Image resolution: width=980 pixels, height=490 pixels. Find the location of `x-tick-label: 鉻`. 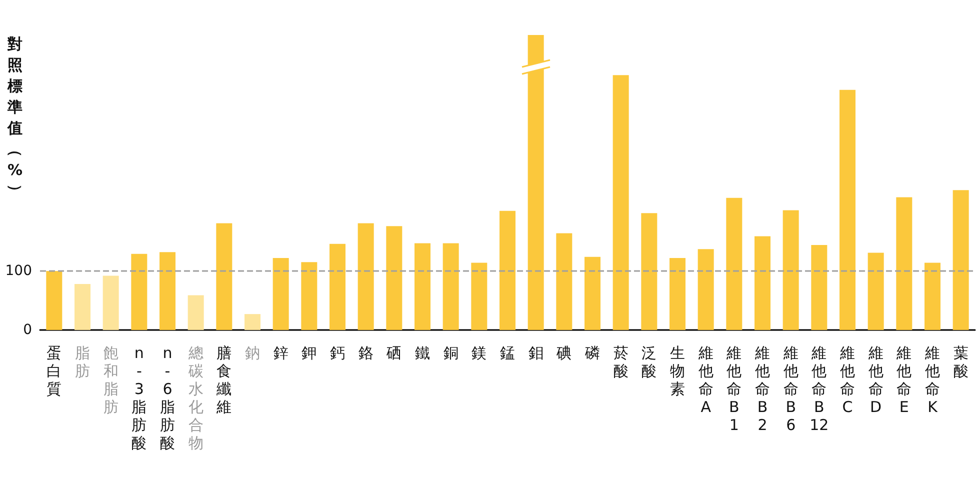

x-tick-label: 鉻 is located at coordinates (366, 353).